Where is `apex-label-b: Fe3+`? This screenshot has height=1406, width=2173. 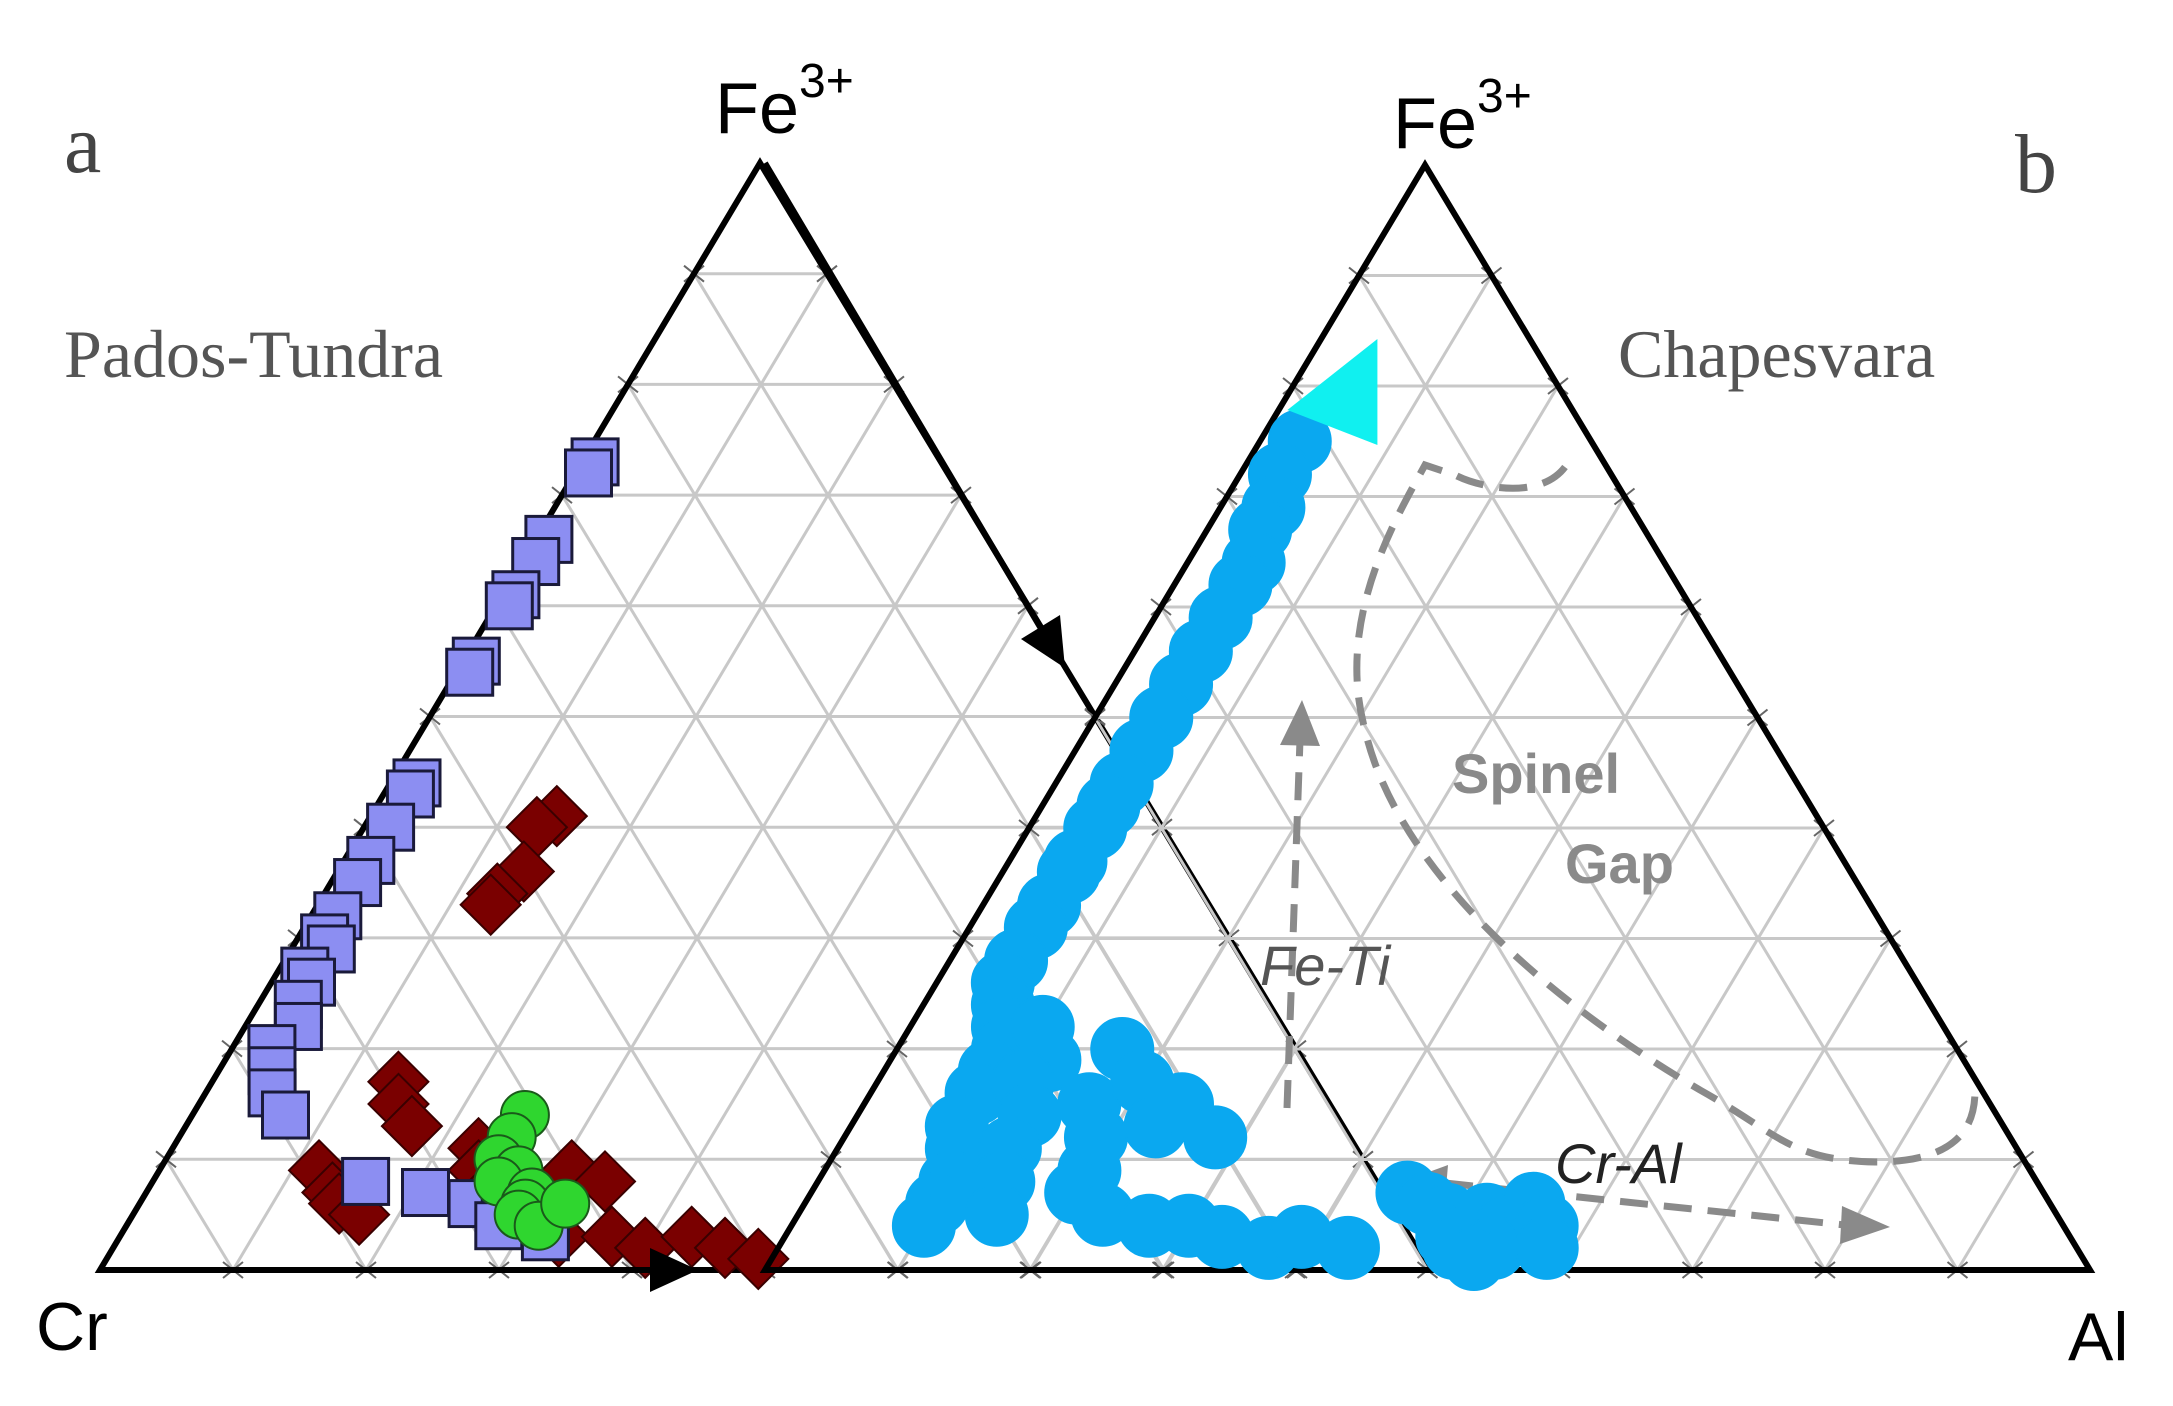
apex-label-b: Fe3+ is located at coordinates (1462, 117).